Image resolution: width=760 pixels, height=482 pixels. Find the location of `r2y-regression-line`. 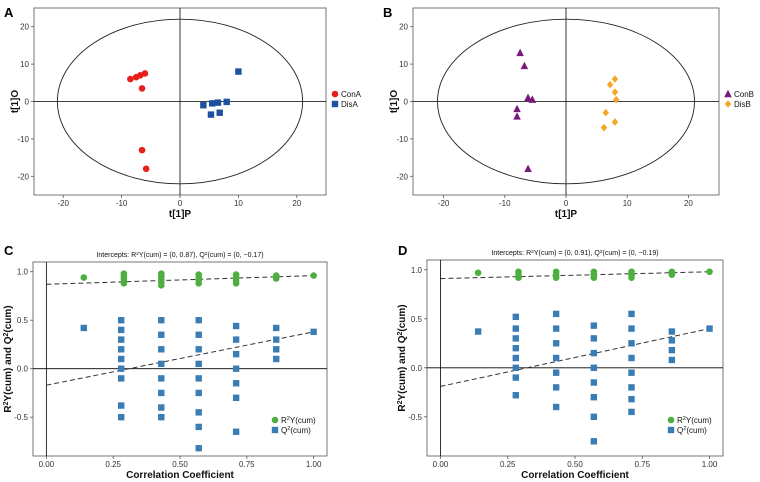

r2y-regression-line is located at coordinates (180, 280).